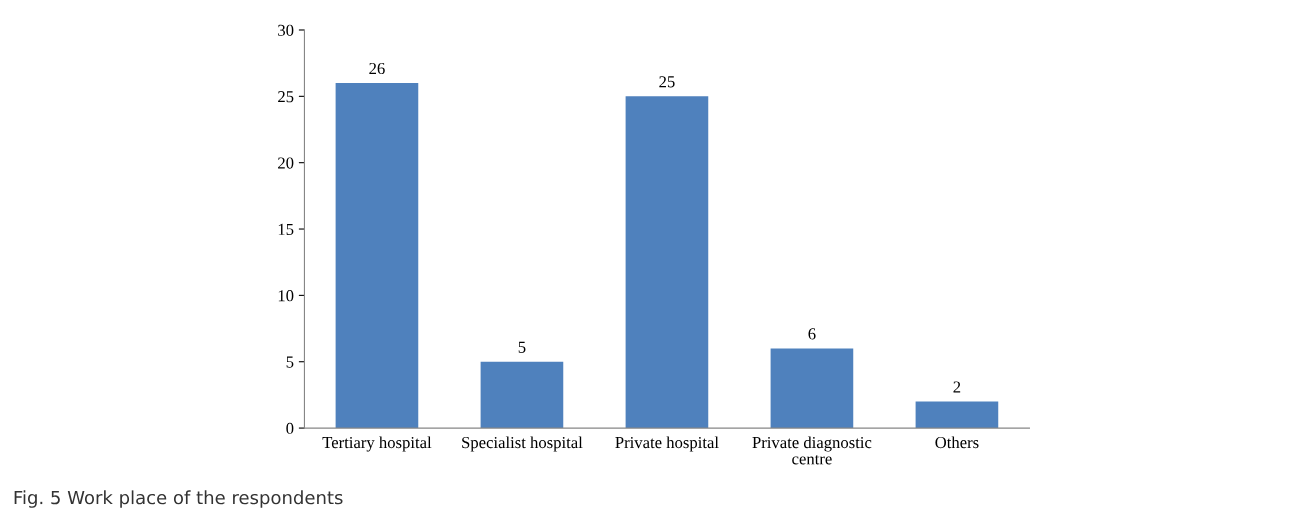 Image resolution: width=1290 pixels, height=517 pixels. I want to click on y-tick-label: 5, so click(290, 362).